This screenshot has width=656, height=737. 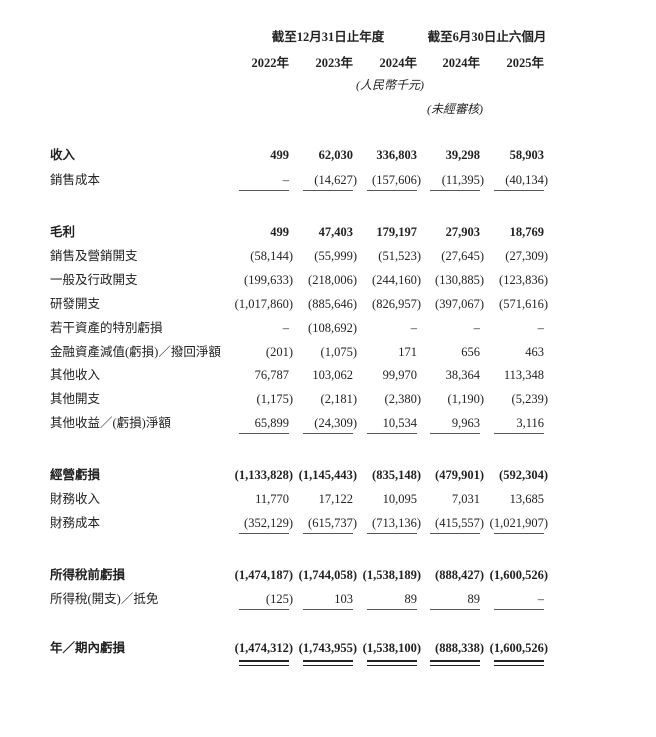 What do you see at coordinates (396, 475) in the screenshot?
I see `row-value: (835,148)` at bounding box center [396, 475].